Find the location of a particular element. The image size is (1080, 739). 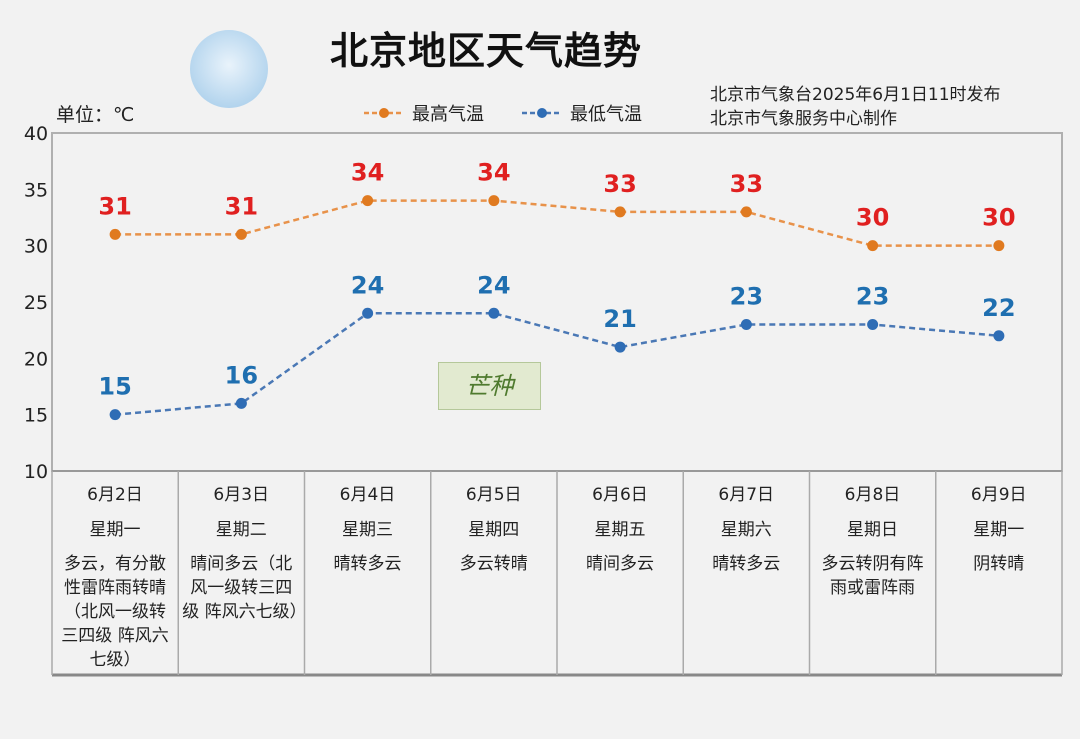

day-weekday: 星期六 is located at coordinates (746, 530).